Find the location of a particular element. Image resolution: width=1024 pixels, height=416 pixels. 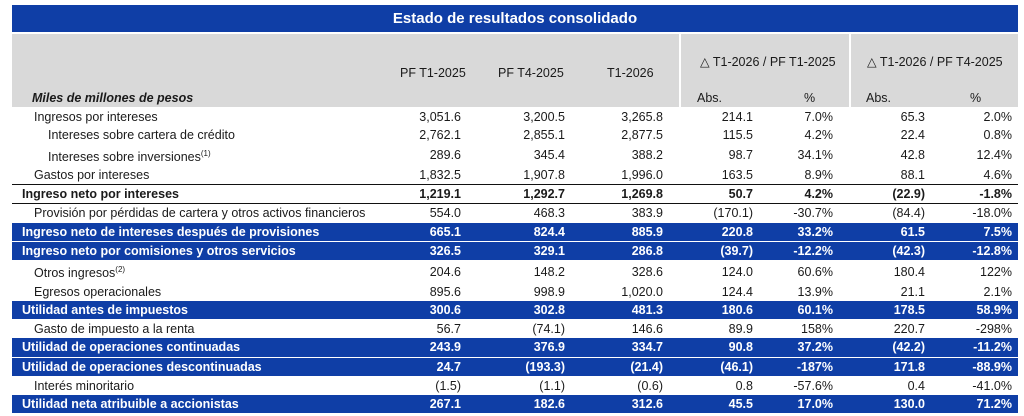

value-t1-2026: 3,265.8 is located at coordinates (620, 117).